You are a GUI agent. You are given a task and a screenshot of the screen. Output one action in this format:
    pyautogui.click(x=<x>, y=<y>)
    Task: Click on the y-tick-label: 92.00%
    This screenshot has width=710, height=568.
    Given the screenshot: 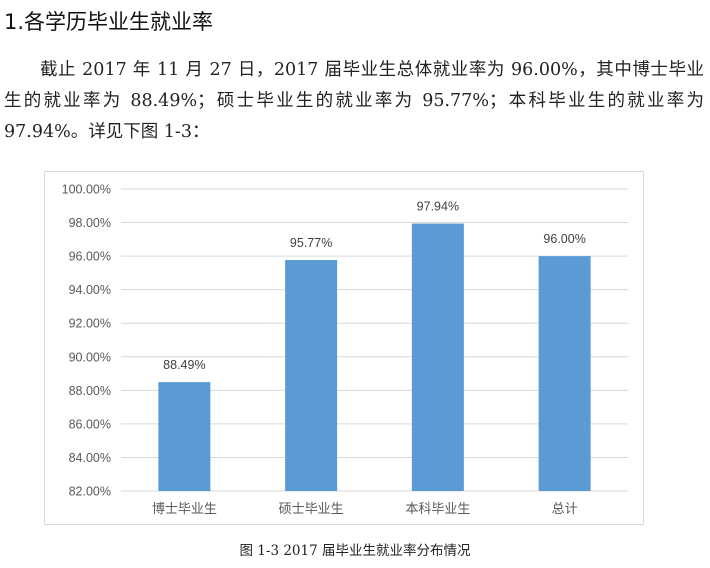 What is the action you would take?
    pyautogui.click(x=90, y=324)
    